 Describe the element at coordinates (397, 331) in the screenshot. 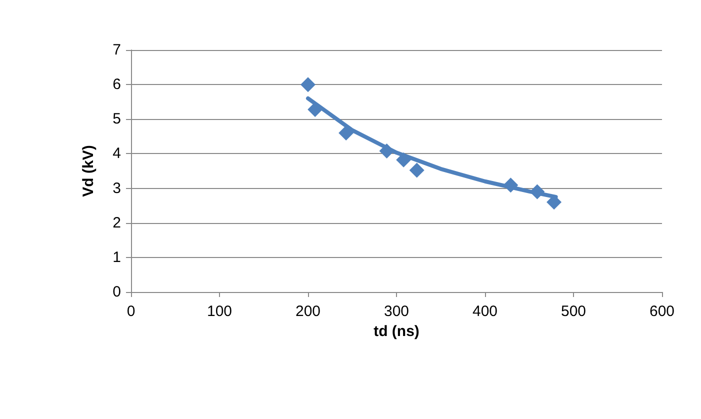

I see `x-axis-title: td (ns)` at that location.